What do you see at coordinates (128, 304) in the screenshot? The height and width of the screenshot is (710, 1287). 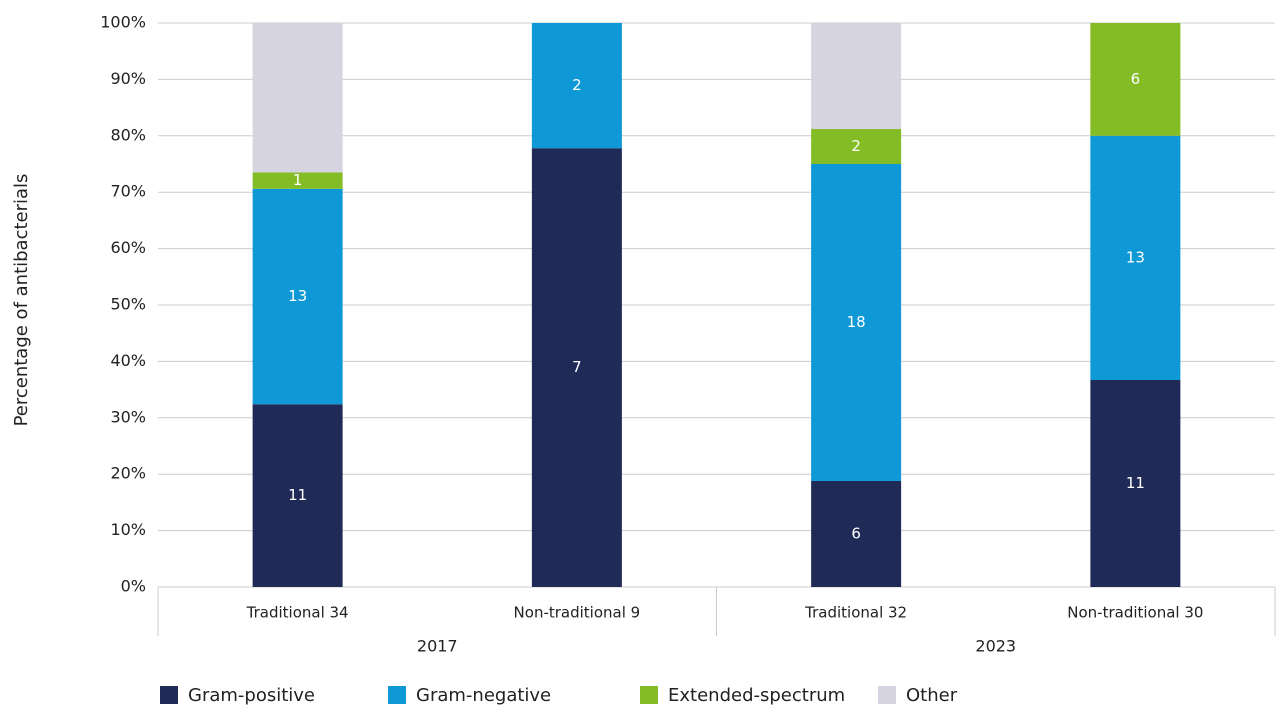 I see `y-tick-label: 50%` at bounding box center [128, 304].